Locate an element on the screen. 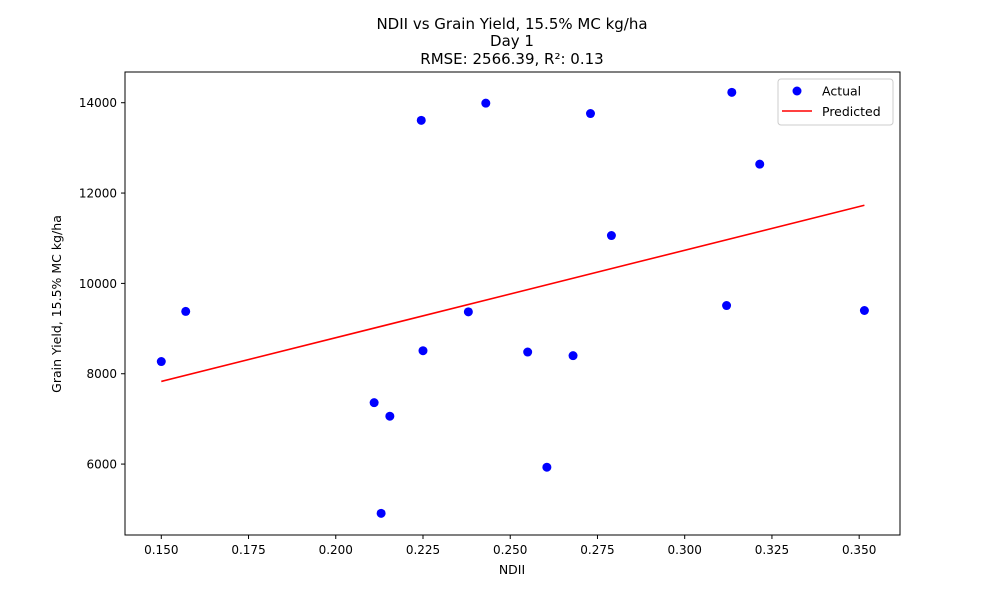 This screenshot has width=1000, height=600. legend: Actual Predicted is located at coordinates (835, 102).